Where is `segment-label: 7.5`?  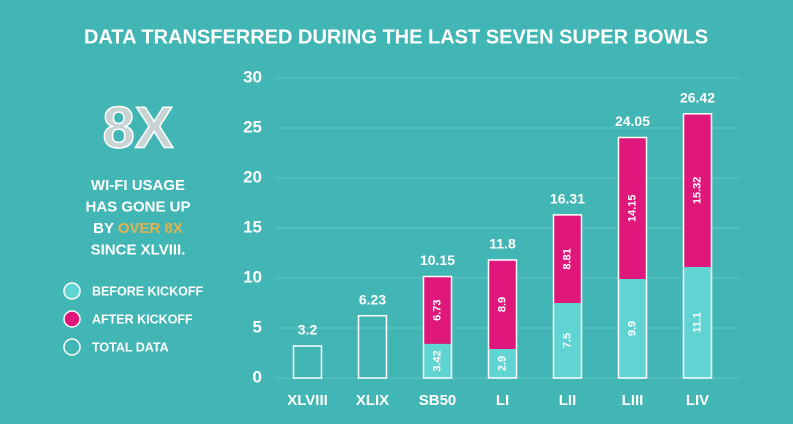 segment-label: 7.5 is located at coordinates (567, 340).